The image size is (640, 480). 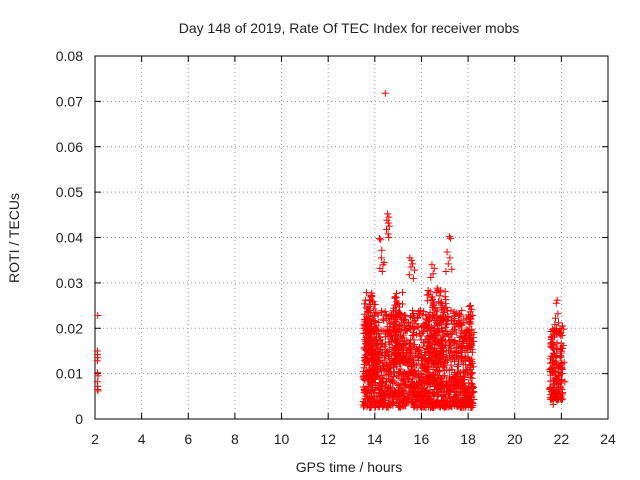 I want to click on x-tick-label: 4, so click(x=142, y=439).